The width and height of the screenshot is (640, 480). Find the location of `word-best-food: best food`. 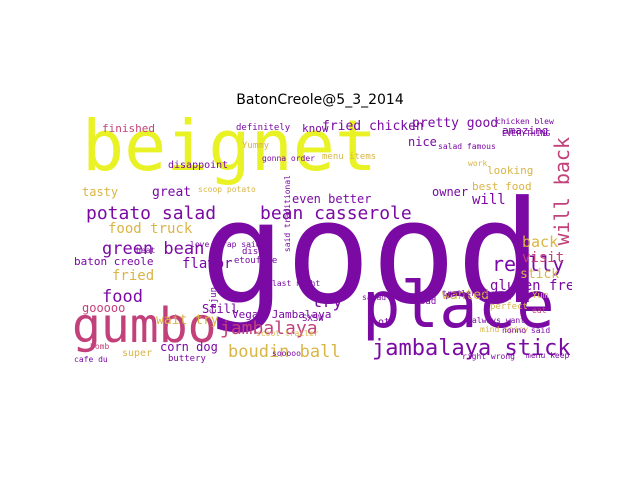

word-best-food: best food is located at coordinates (502, 186).